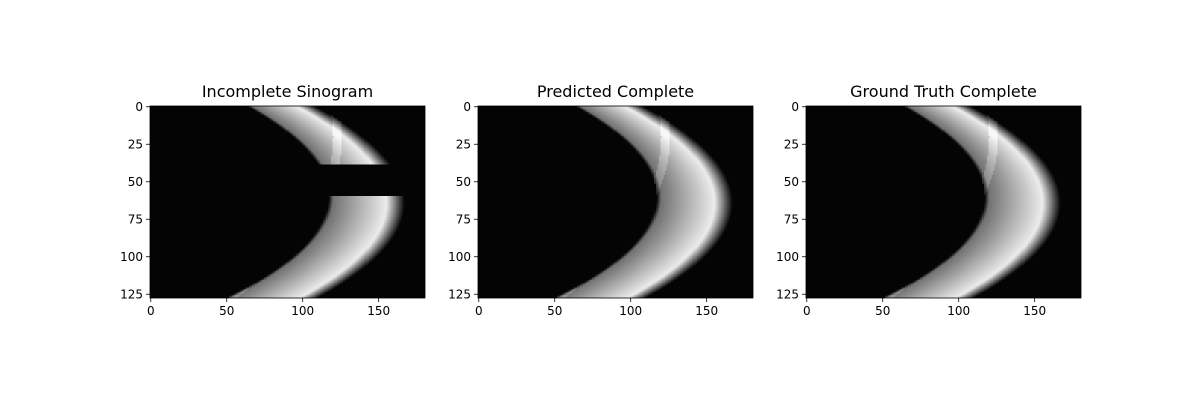 The image size is (1200, 400). I want to click on chart-title: Ground Truth Complete, so click(943, 91).